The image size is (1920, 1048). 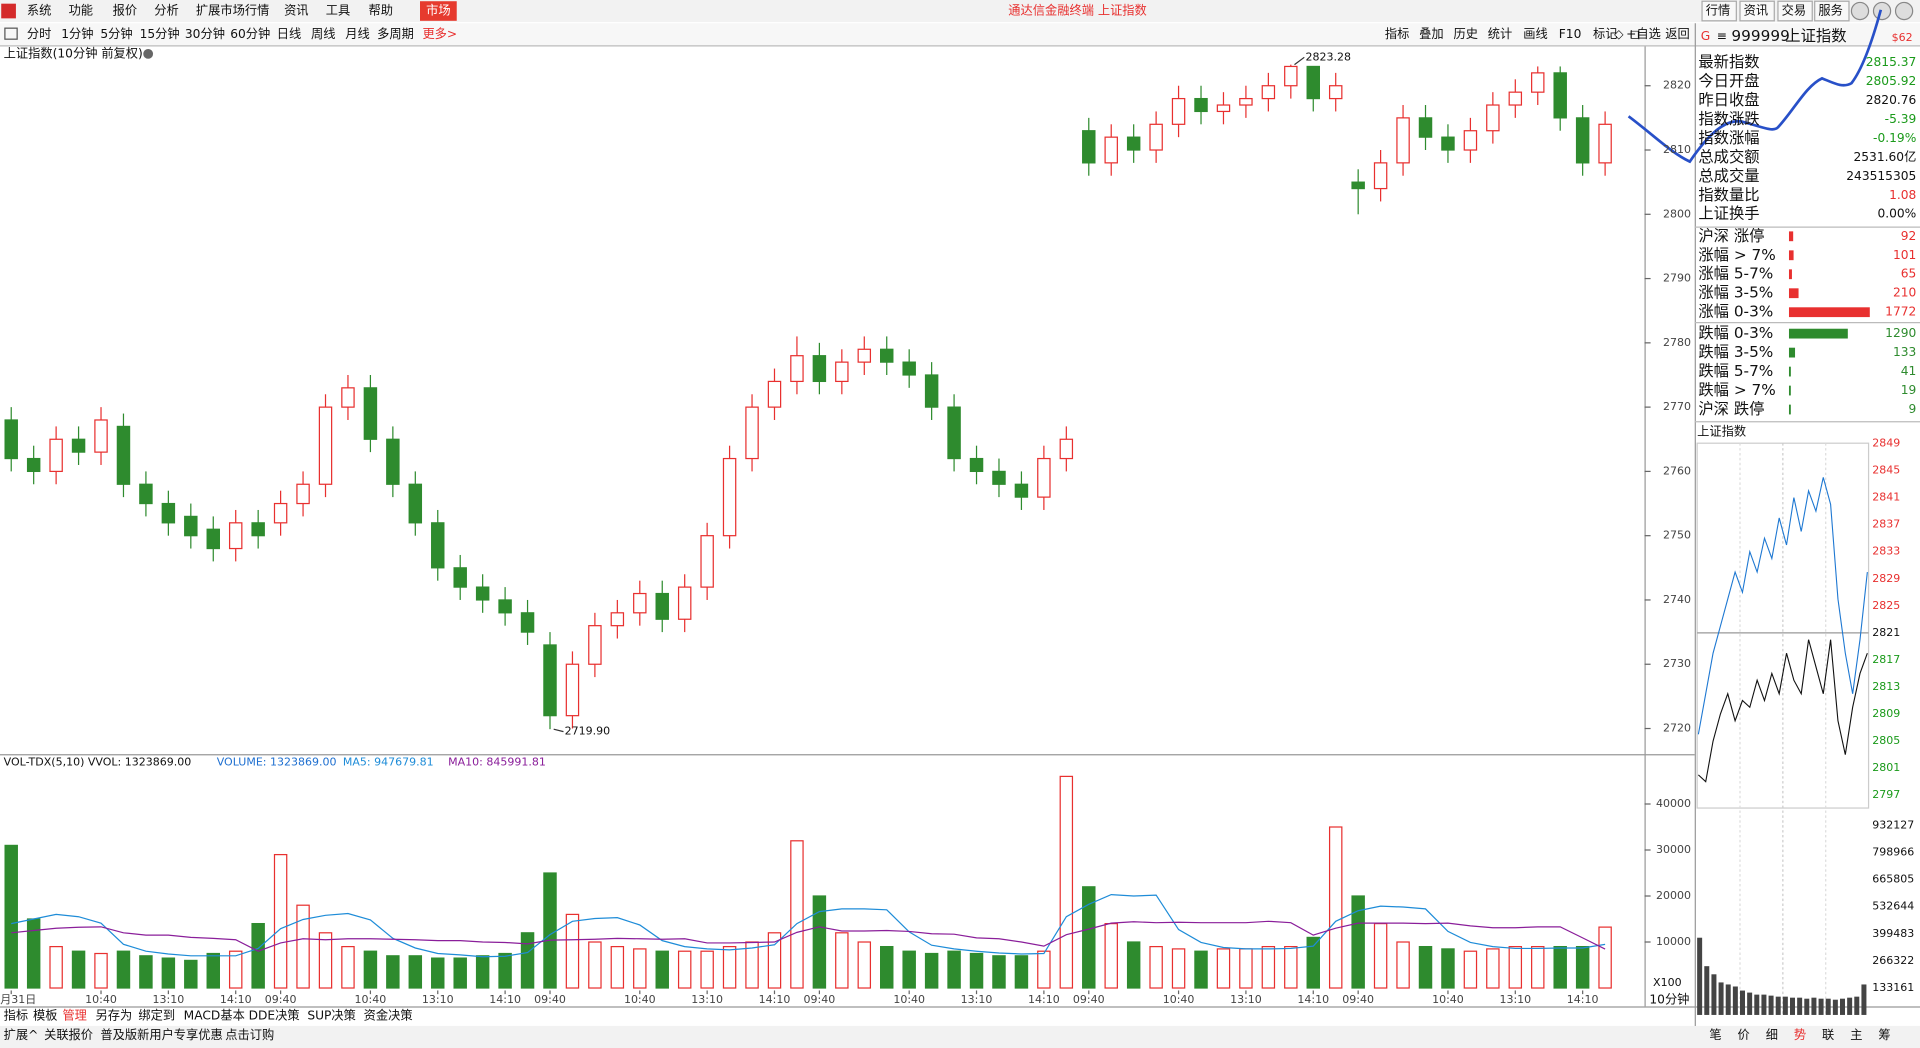 What do you see at coordinates (1677, 34) in the screenshot?
I see `tool-button: 返回` at bounding box center [1677, 34].